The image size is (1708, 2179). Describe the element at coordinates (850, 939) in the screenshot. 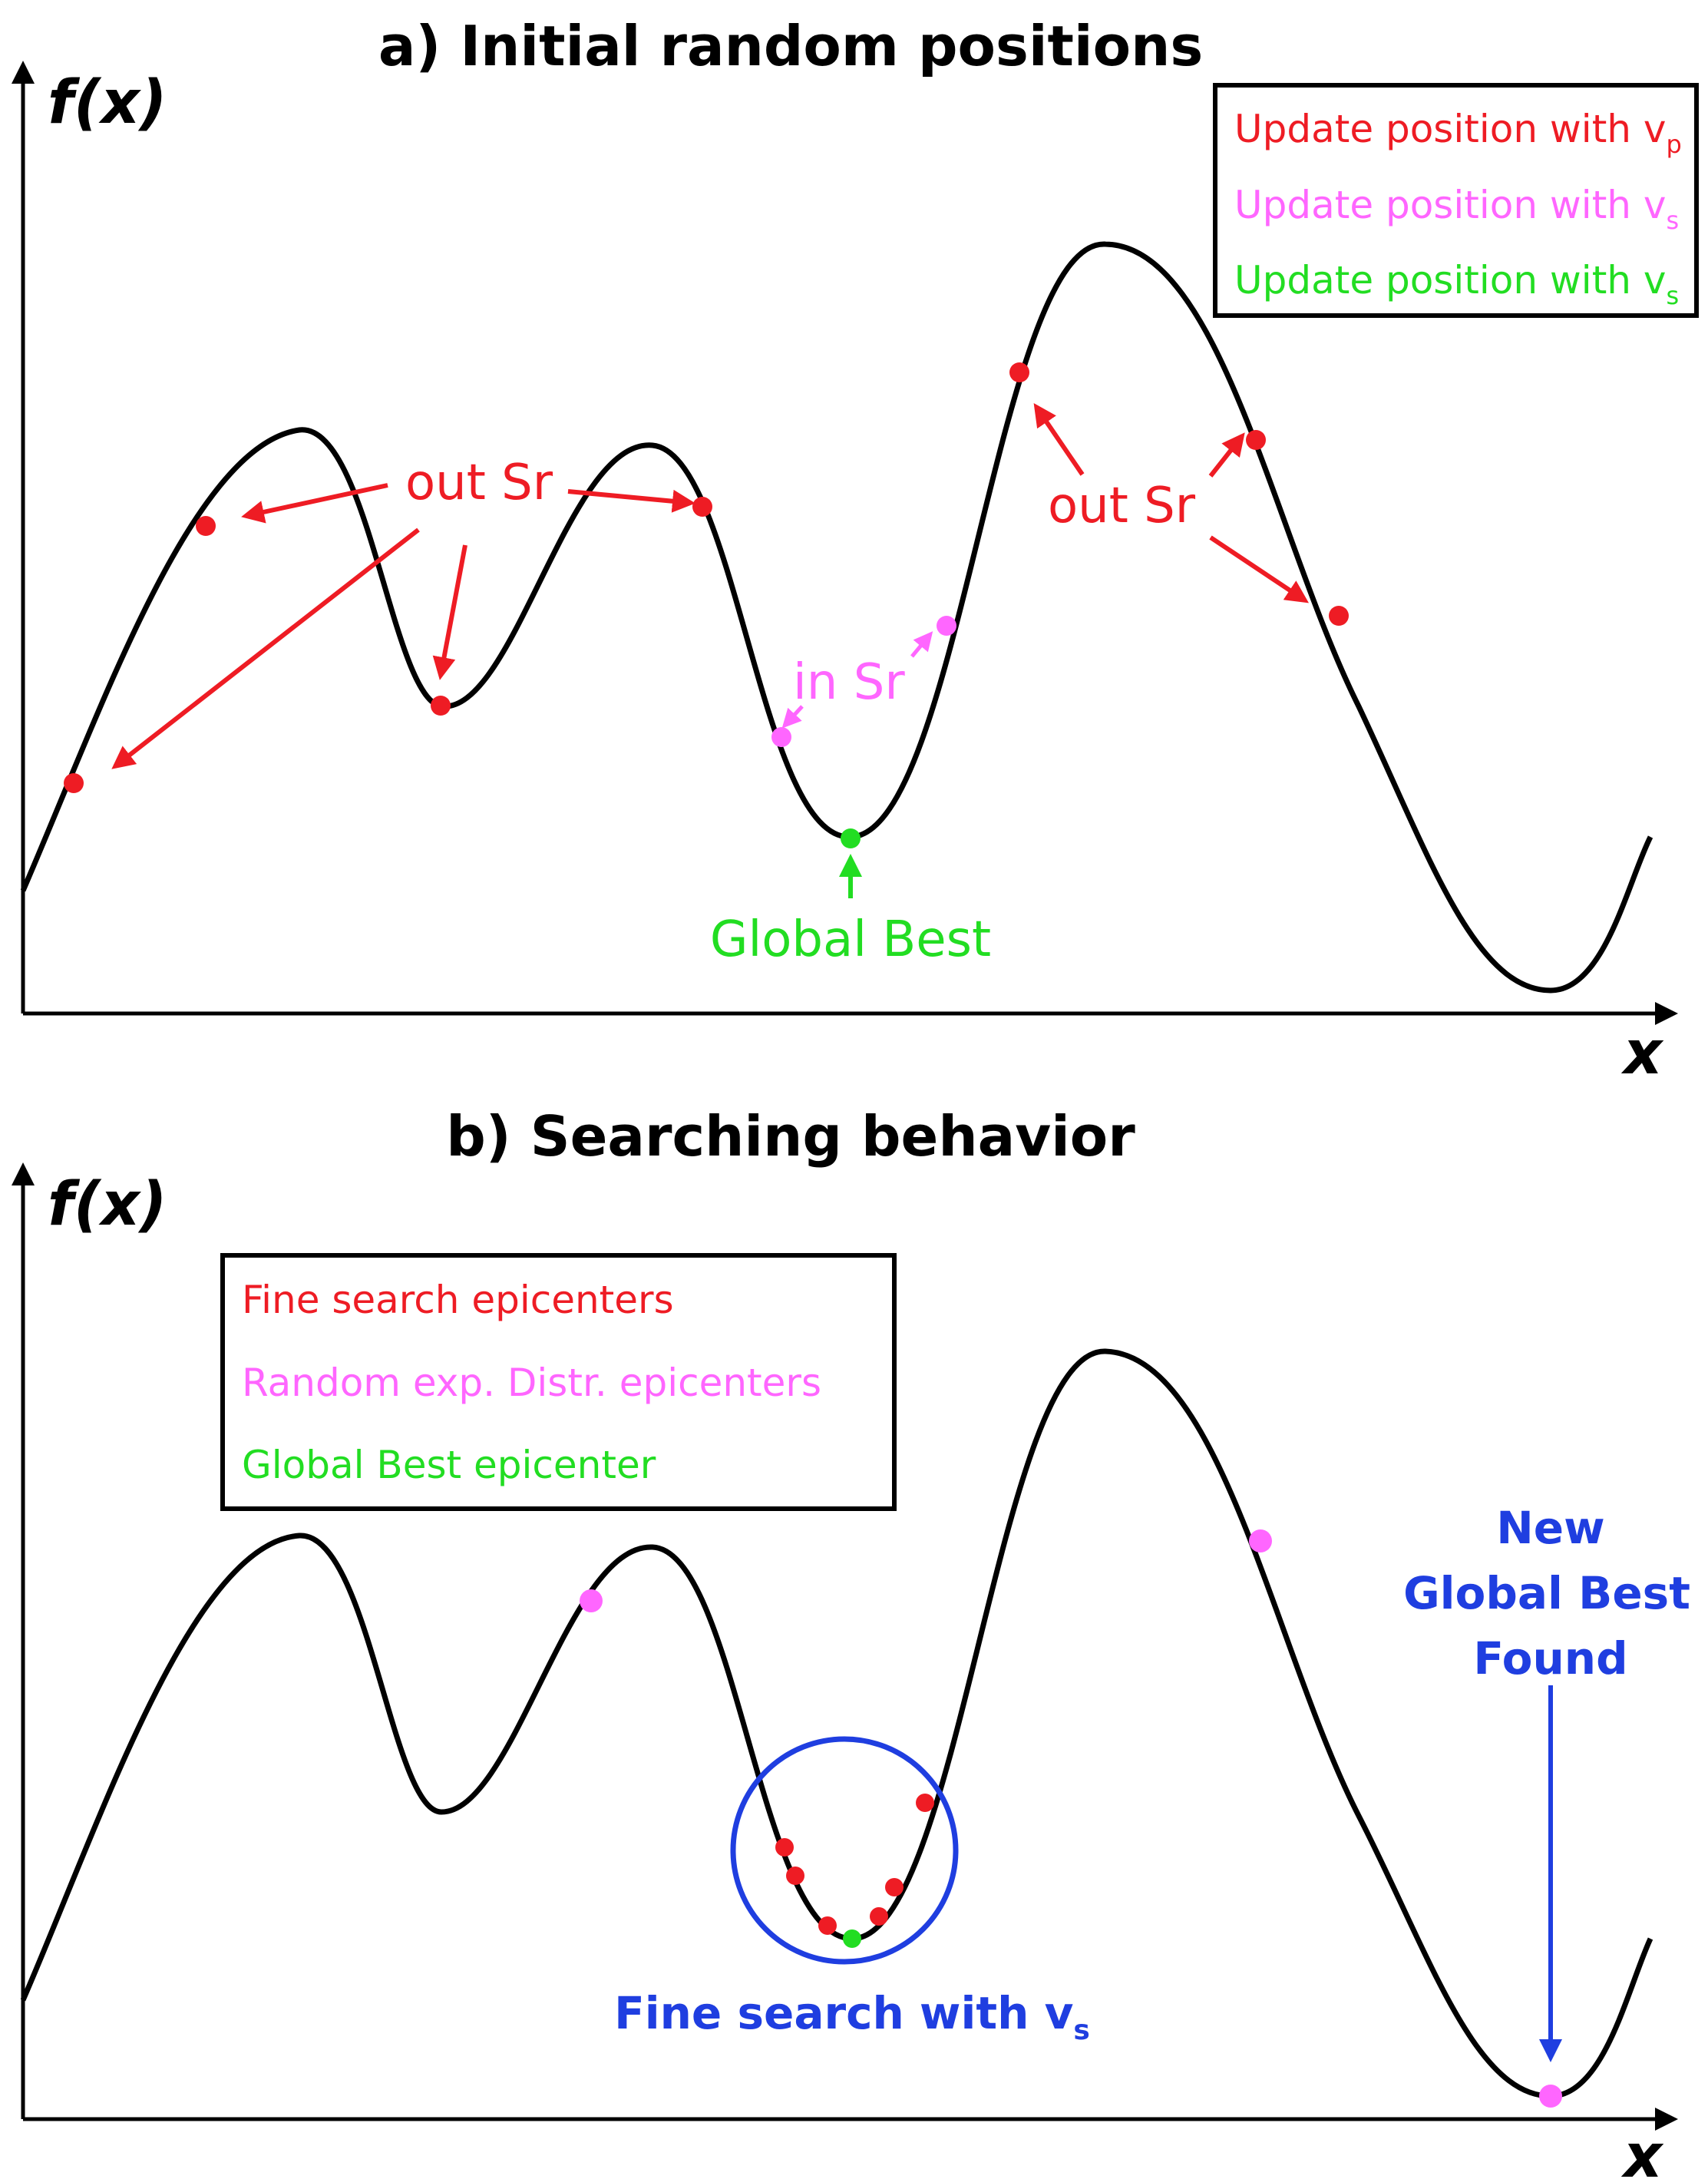

I see `panel-a-global-best-label: Global Best` at that location.